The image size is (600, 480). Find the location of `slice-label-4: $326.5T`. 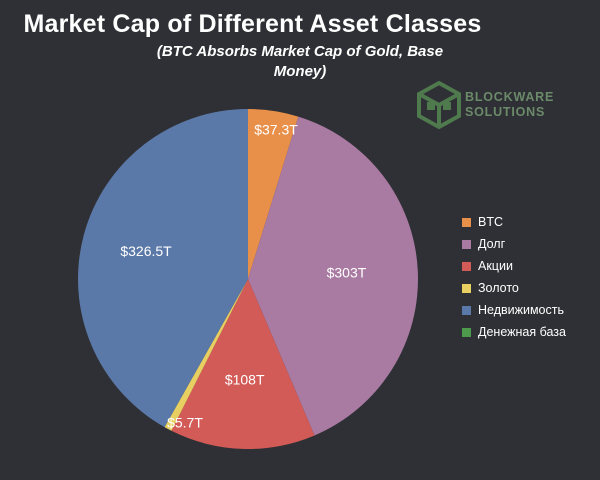

slice-label-4: $326.5T is located at coordinates (146, 251).